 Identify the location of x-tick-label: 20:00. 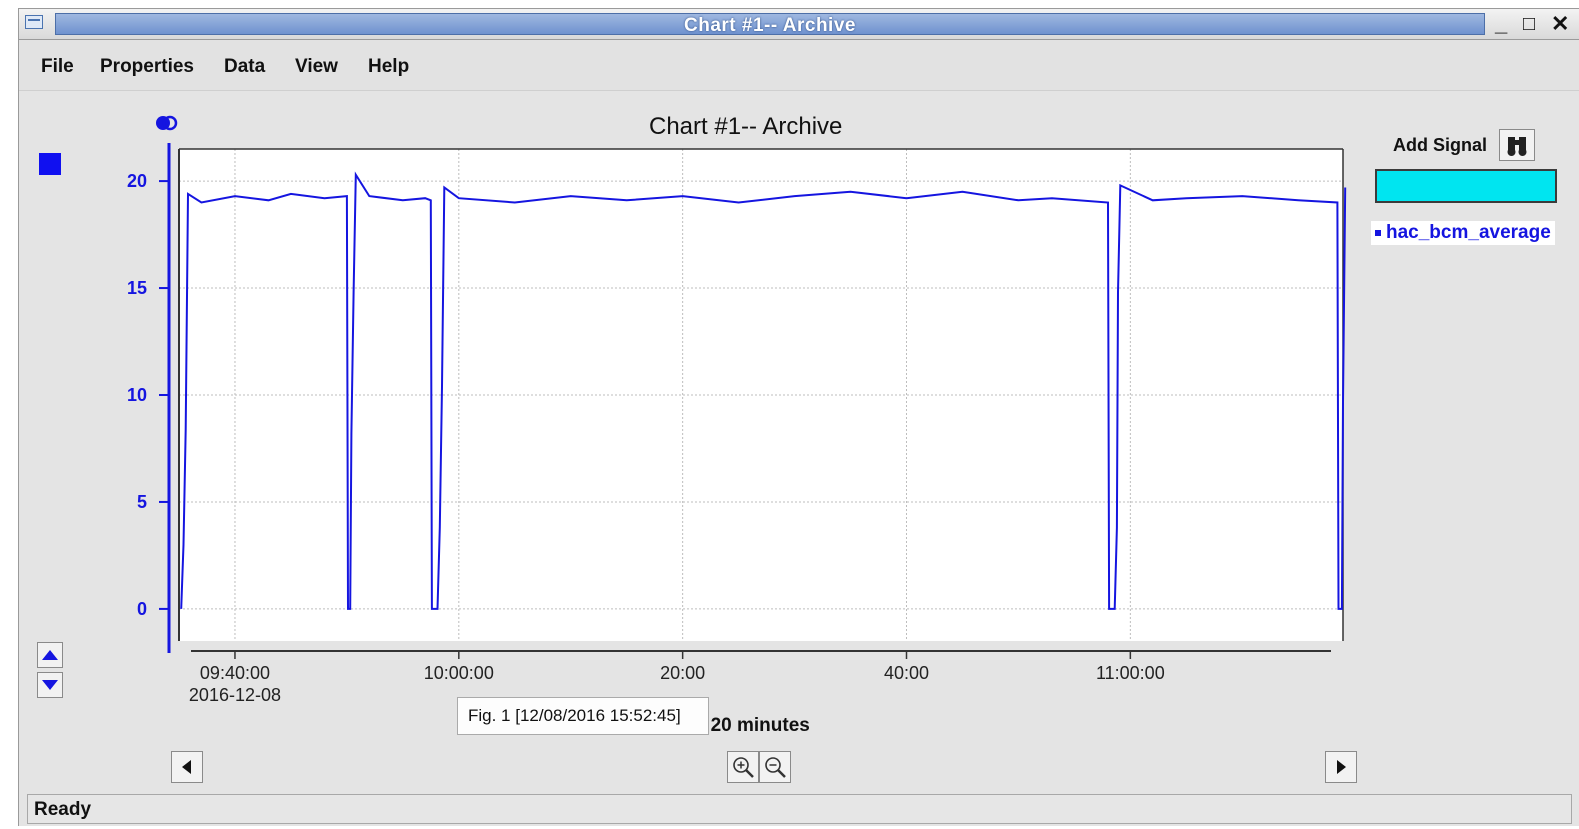
(682, 673).